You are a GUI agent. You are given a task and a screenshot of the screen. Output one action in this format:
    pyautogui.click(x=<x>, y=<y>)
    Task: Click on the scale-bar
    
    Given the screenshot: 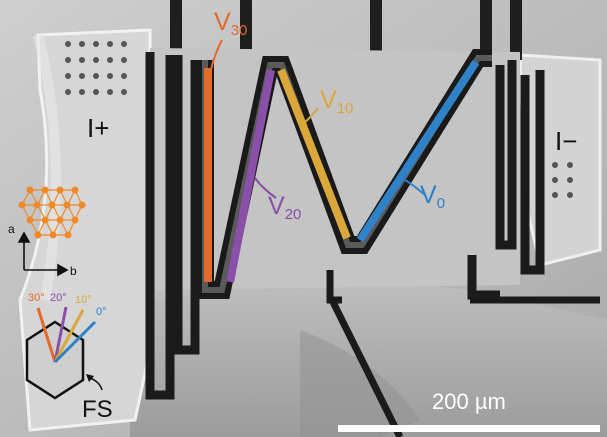 What is the action you would take?
    pyautogui.click(x=469, y=428)
    